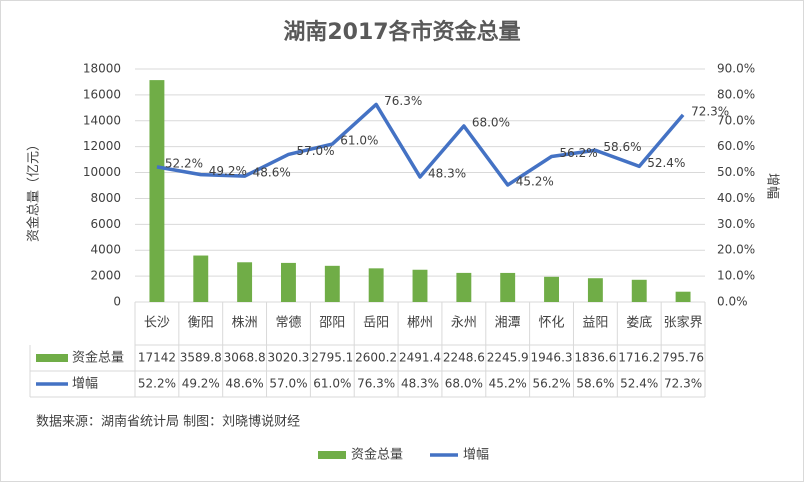 This screenshot has width=804, height=482. Describe the element at coordinates (639, 358) in the screenshot. I see `table-cell: 1716.2` at that location.